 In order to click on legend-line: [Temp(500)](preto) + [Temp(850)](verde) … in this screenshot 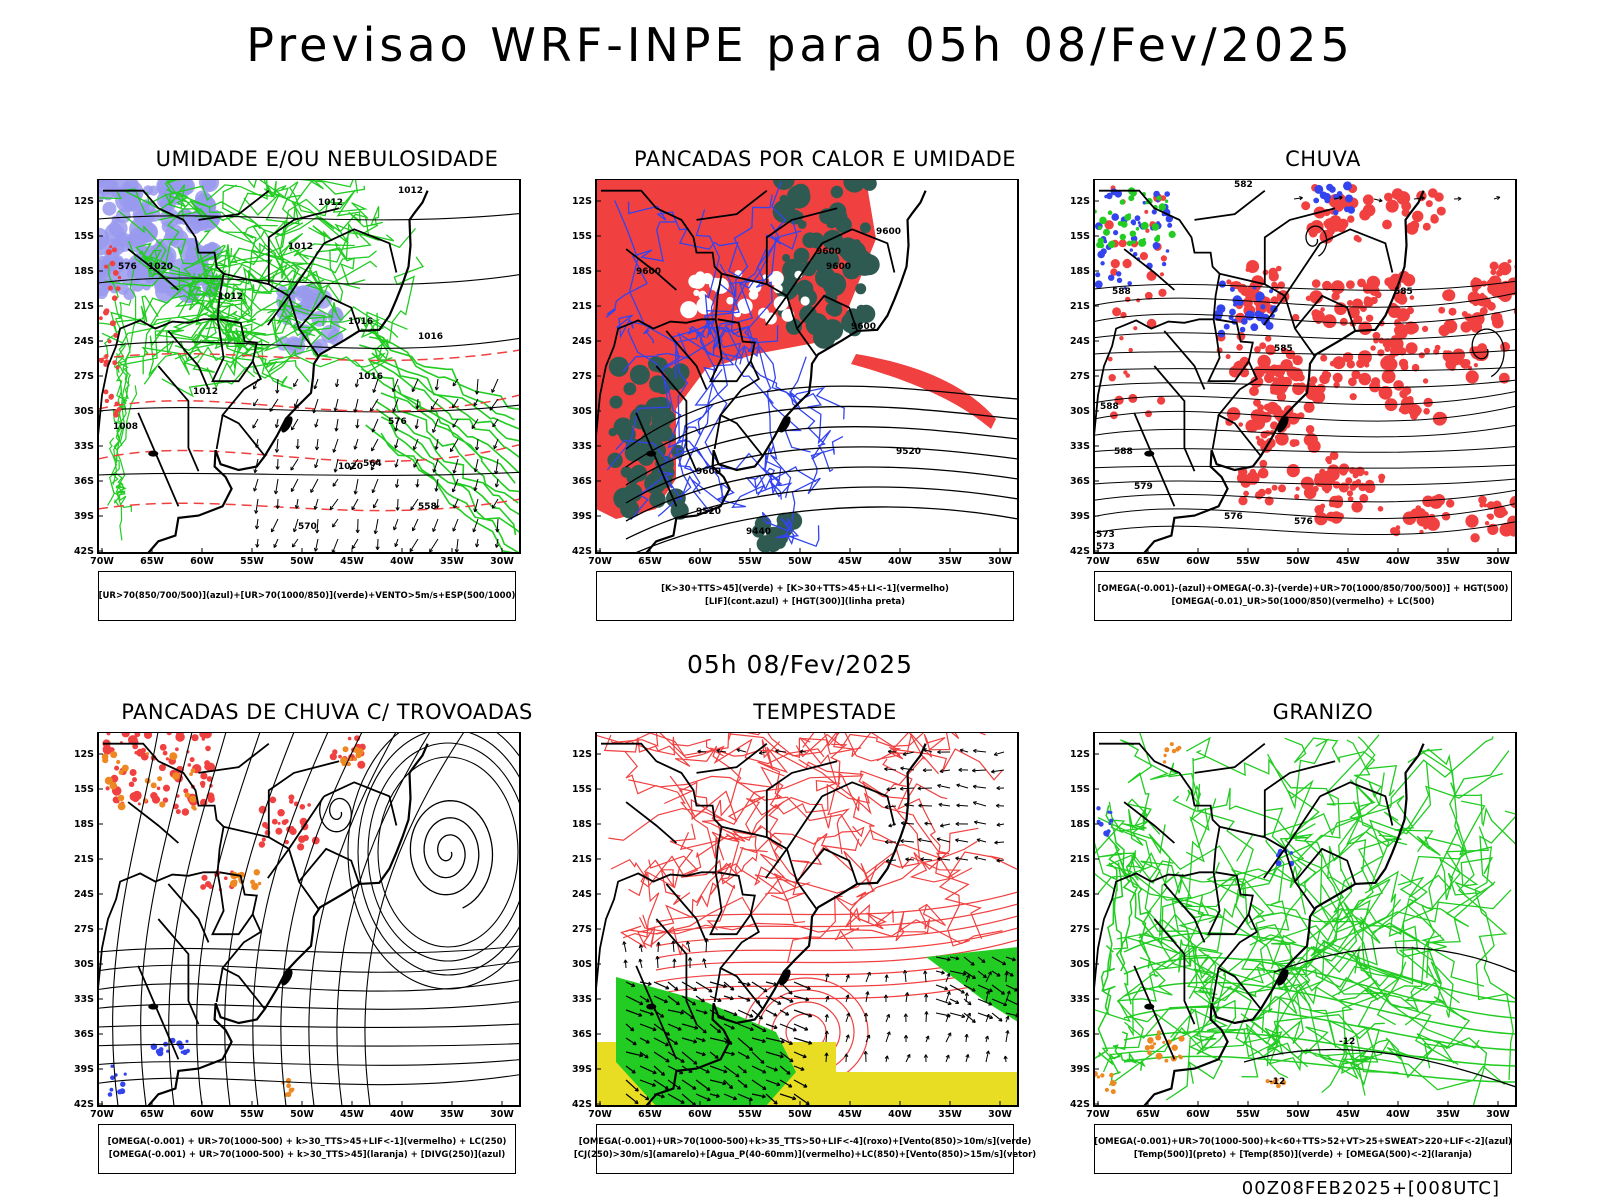, I will do `click(1303, 1155)`.